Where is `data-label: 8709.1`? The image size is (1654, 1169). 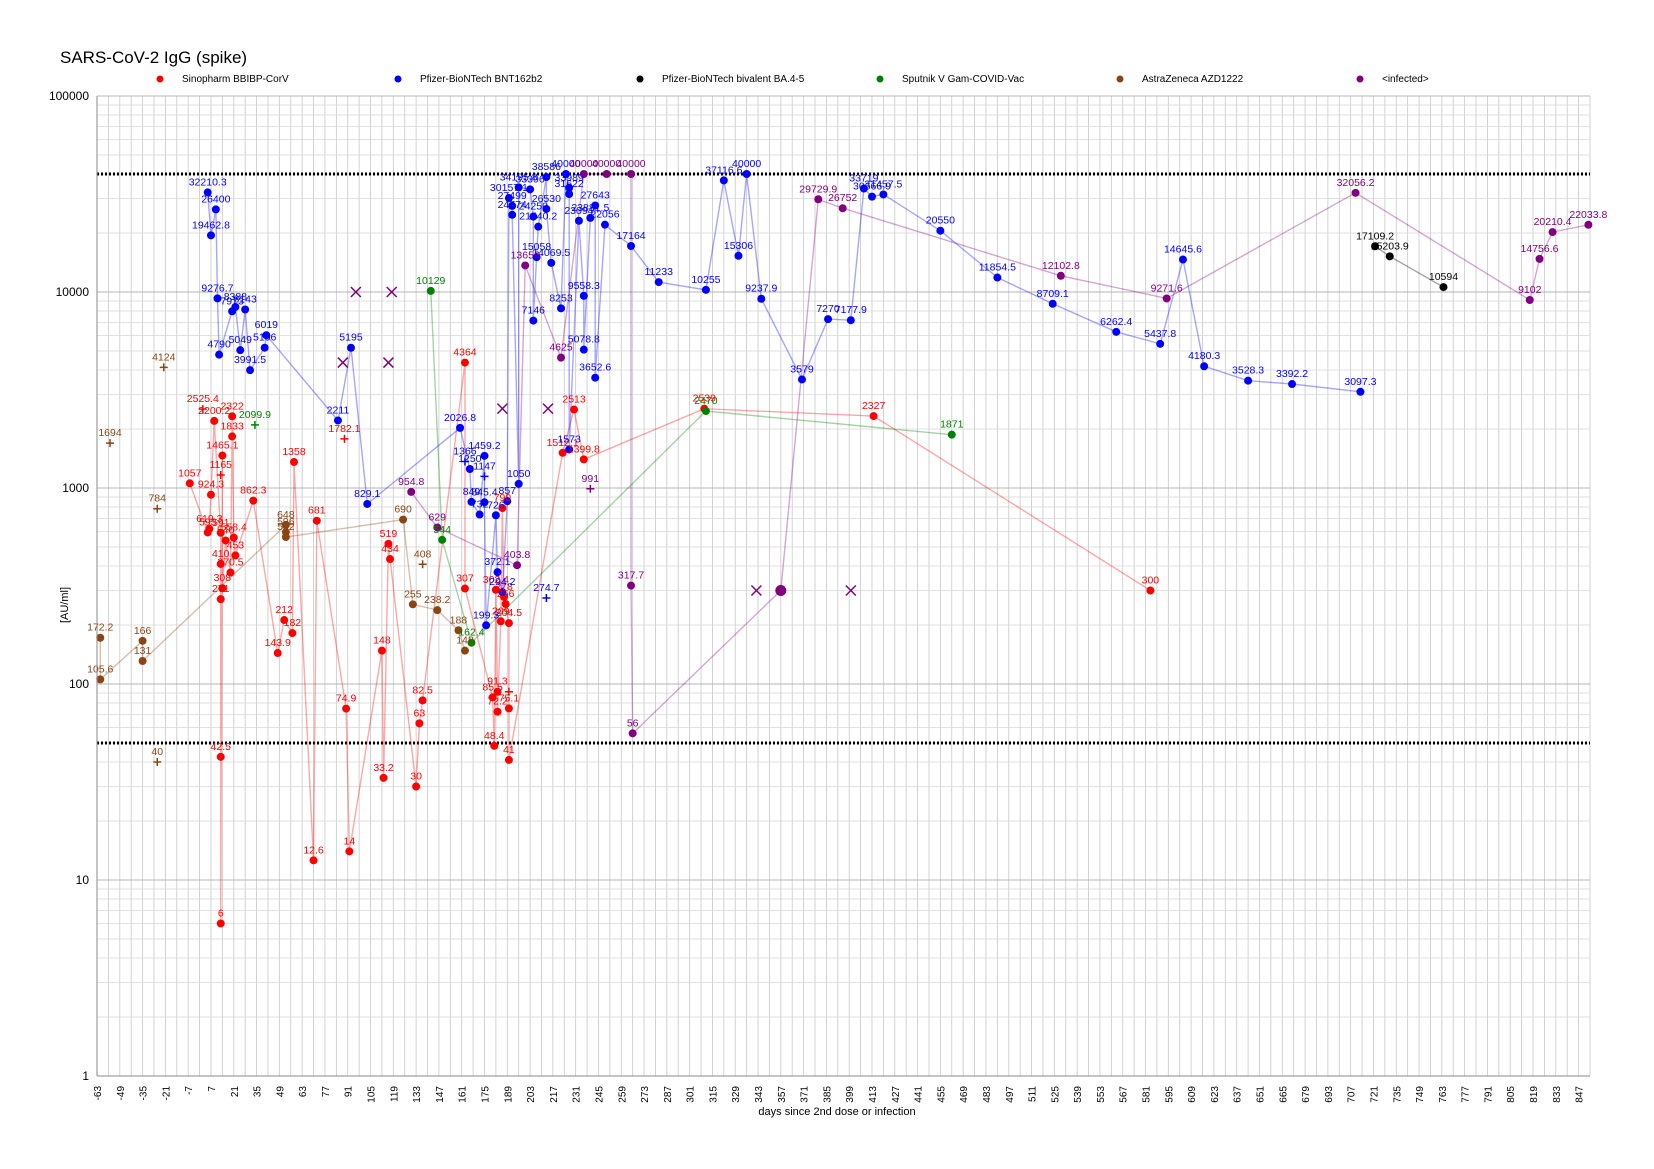
data-label: 8709.1 is located at coordinates (1053, 294).